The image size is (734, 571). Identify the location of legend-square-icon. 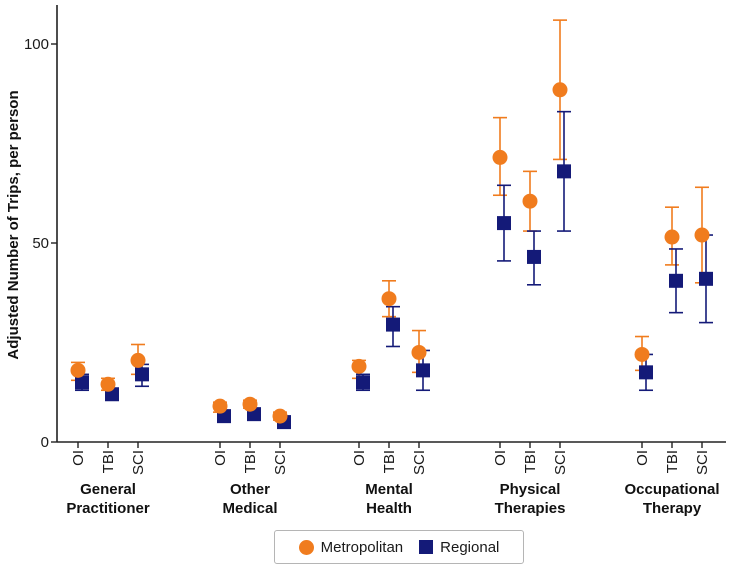
(426, 547).